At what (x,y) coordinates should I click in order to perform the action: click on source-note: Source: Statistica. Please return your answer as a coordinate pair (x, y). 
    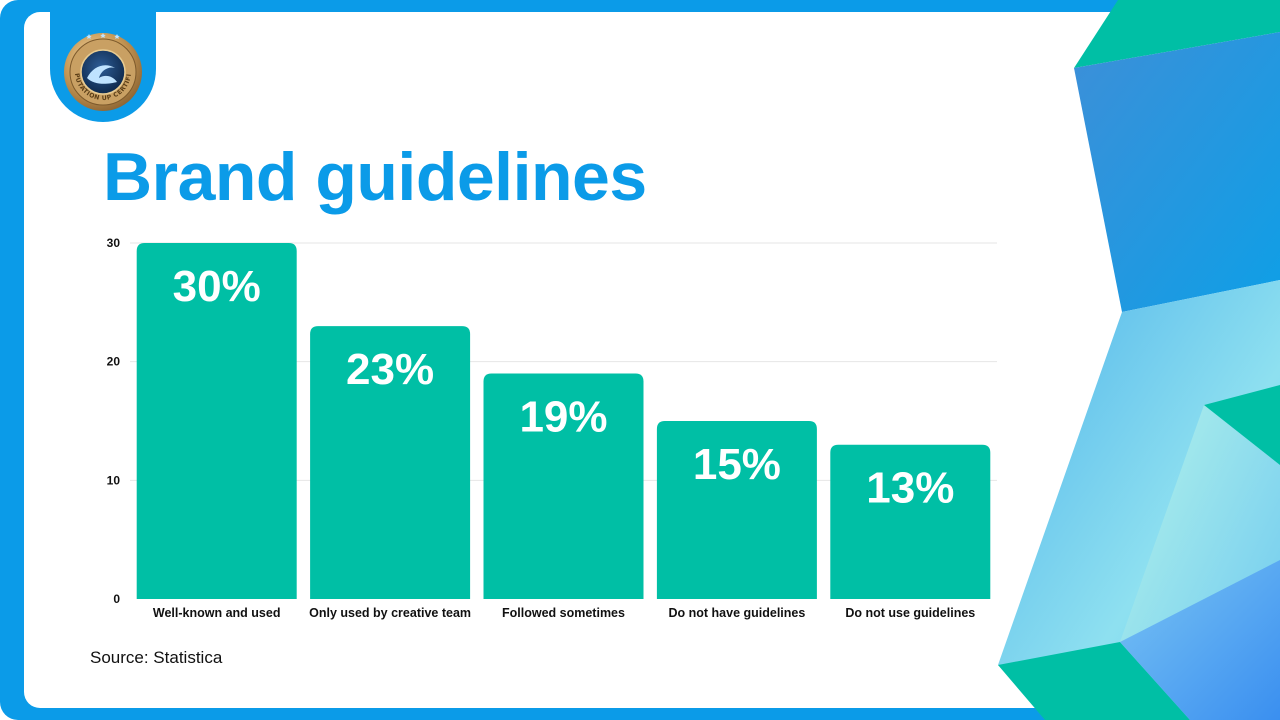
    Looking at the image, I should click on (156, 657).